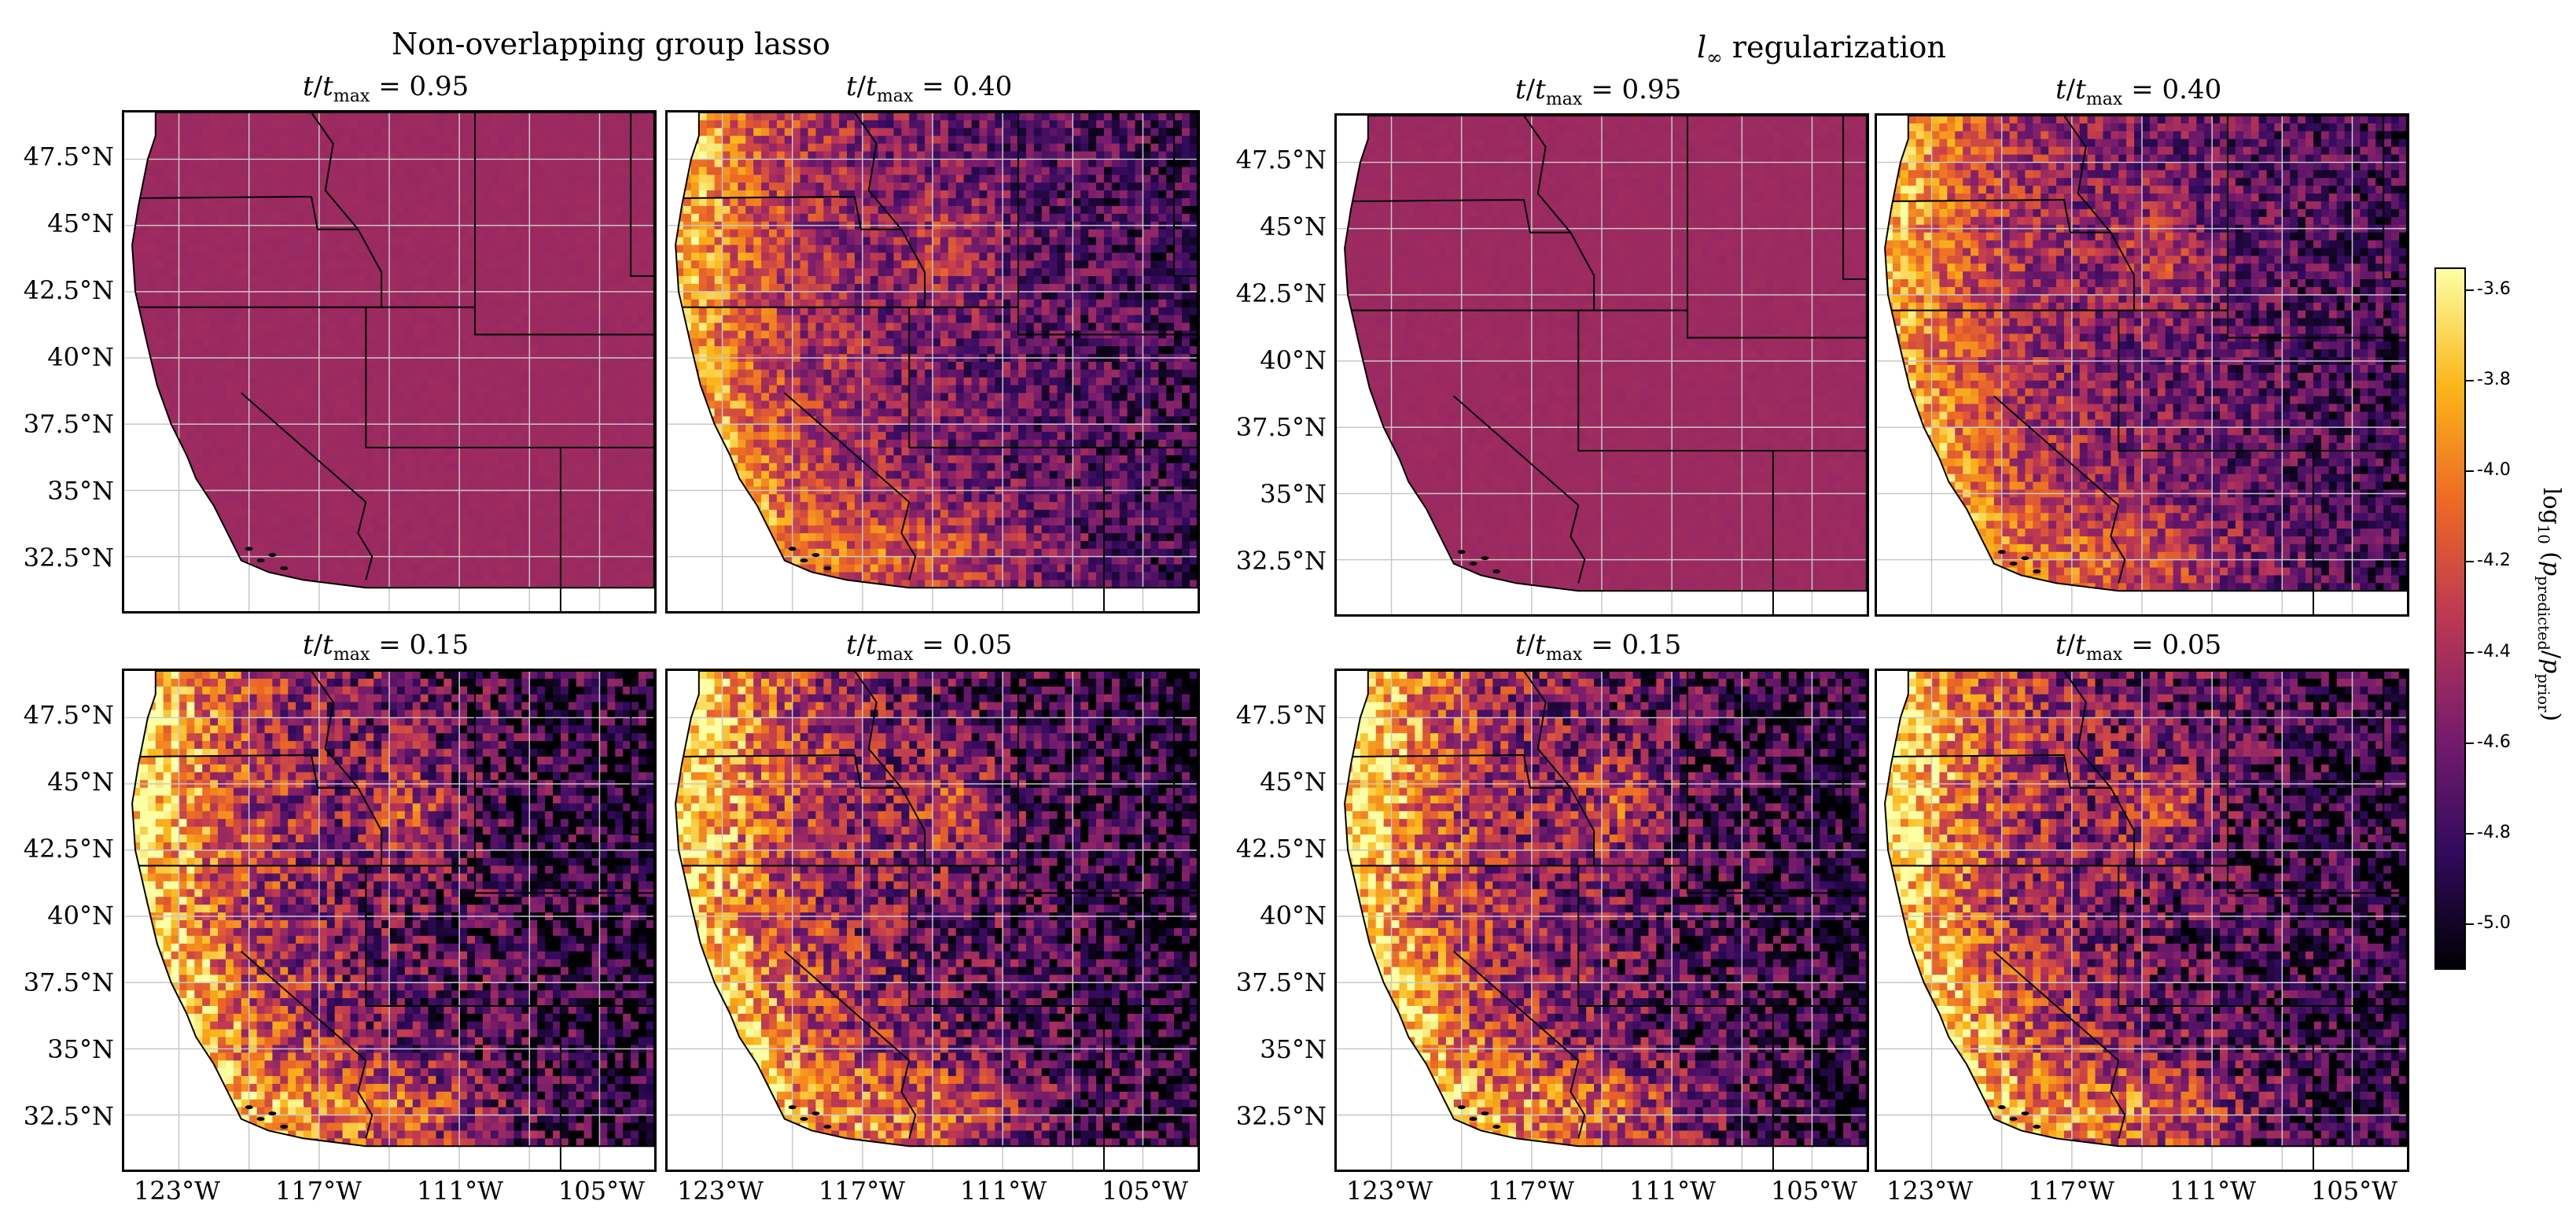  I want to click on colorbar-tick-label: -4.8, so click(2494, 833).